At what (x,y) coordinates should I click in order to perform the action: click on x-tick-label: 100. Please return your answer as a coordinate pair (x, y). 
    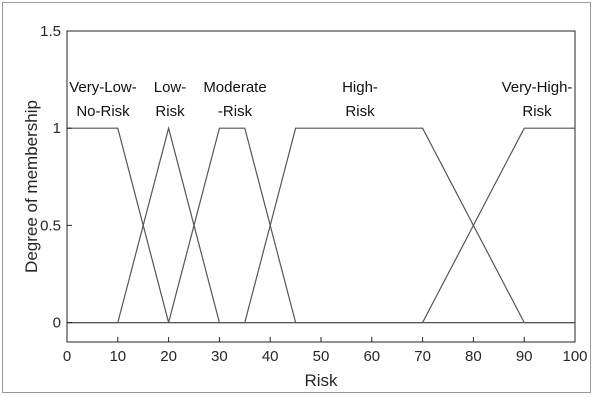
    Looking at the image, I should click on (574, 356).